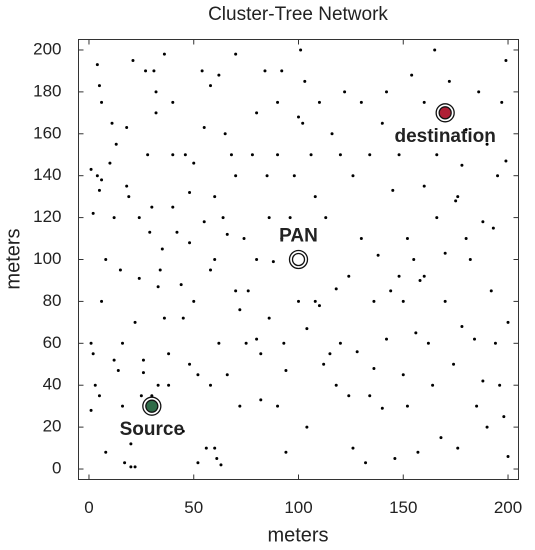 The image size is (535, 550). Describe the element at coordinates (297, 535) in the screenshot. I see `x-axis-label: meters` at that location.